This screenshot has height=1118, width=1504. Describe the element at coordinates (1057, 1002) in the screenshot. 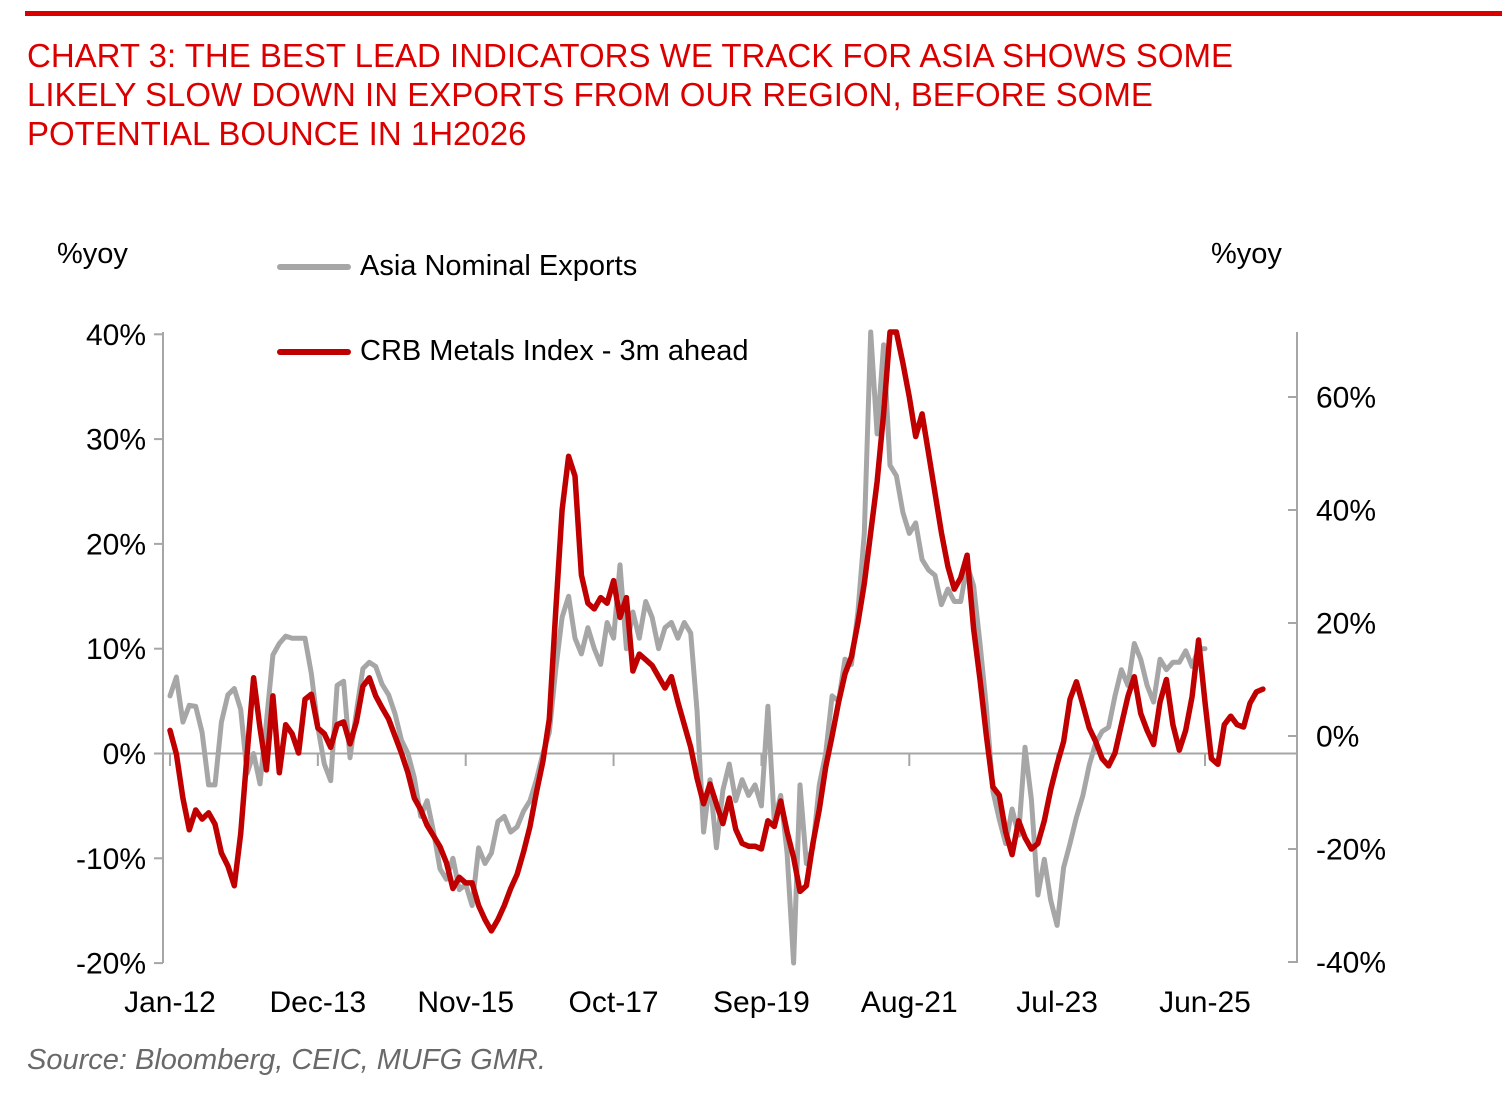

I see `x-axis-tick-label: Jul-23` at that location.